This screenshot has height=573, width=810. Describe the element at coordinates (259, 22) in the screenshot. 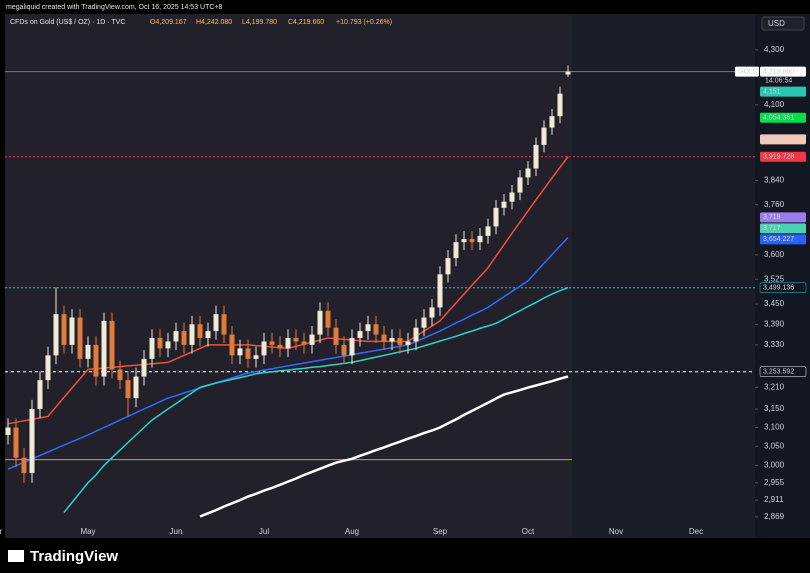

I see `ohlc-label: L4,199.780` at that location.